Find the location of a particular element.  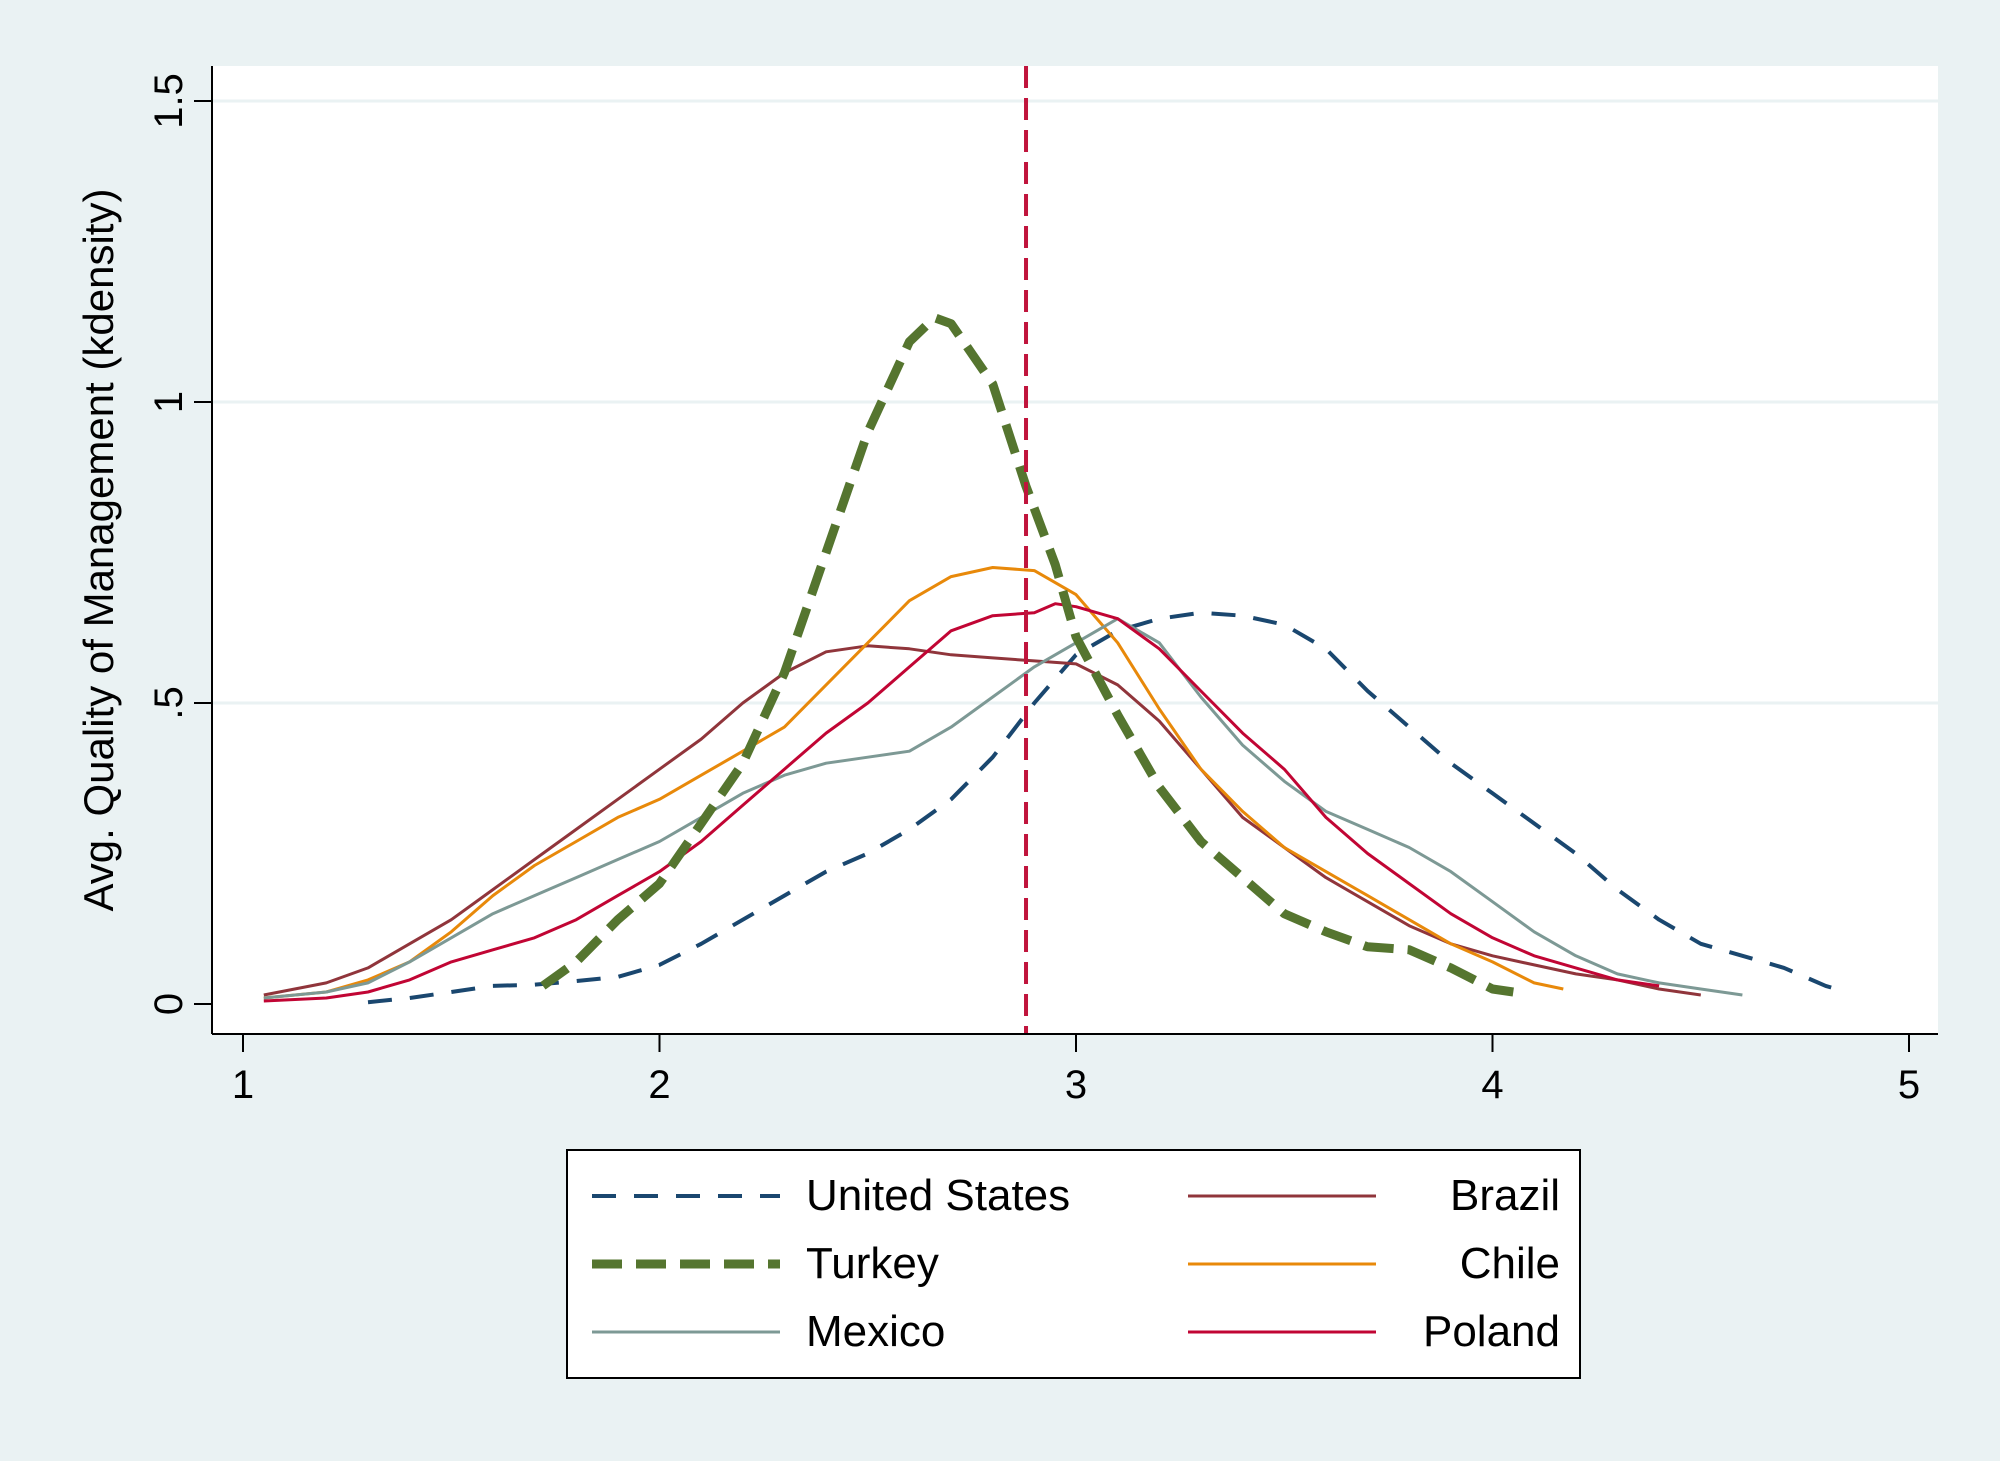

x-tick-label-3: 4 is located at coordinates (1492, 1085).